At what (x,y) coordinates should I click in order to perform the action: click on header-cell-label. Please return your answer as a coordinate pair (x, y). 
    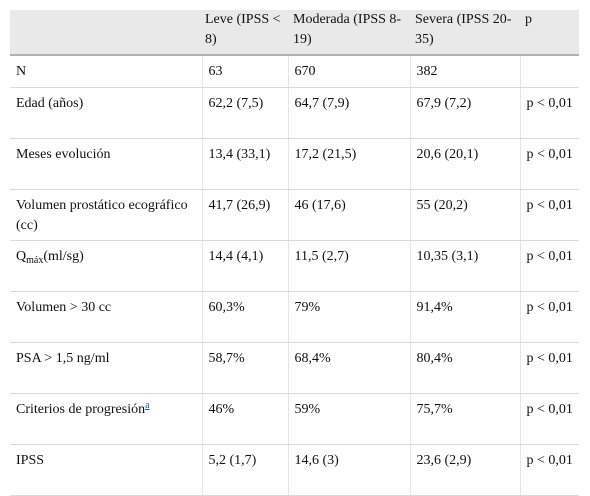
    Looking at the image, I should click on (106, 33).